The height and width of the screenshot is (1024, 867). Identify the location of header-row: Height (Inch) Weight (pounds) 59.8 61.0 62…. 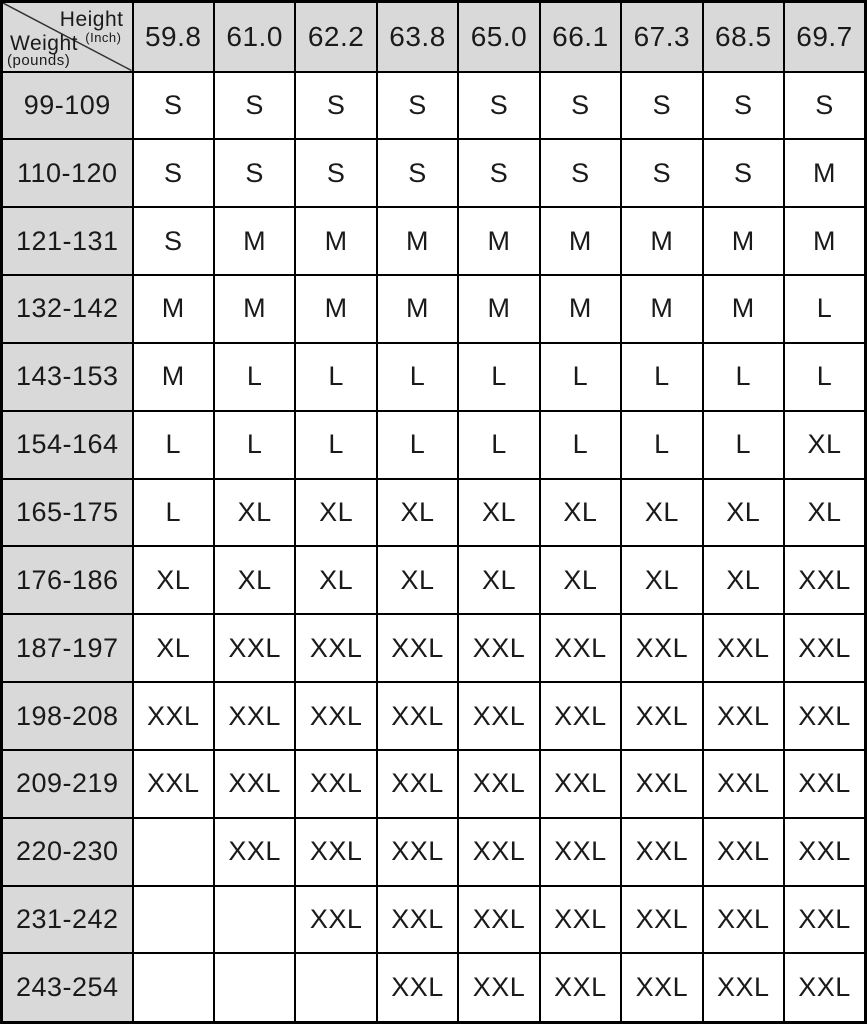
(433, 36).